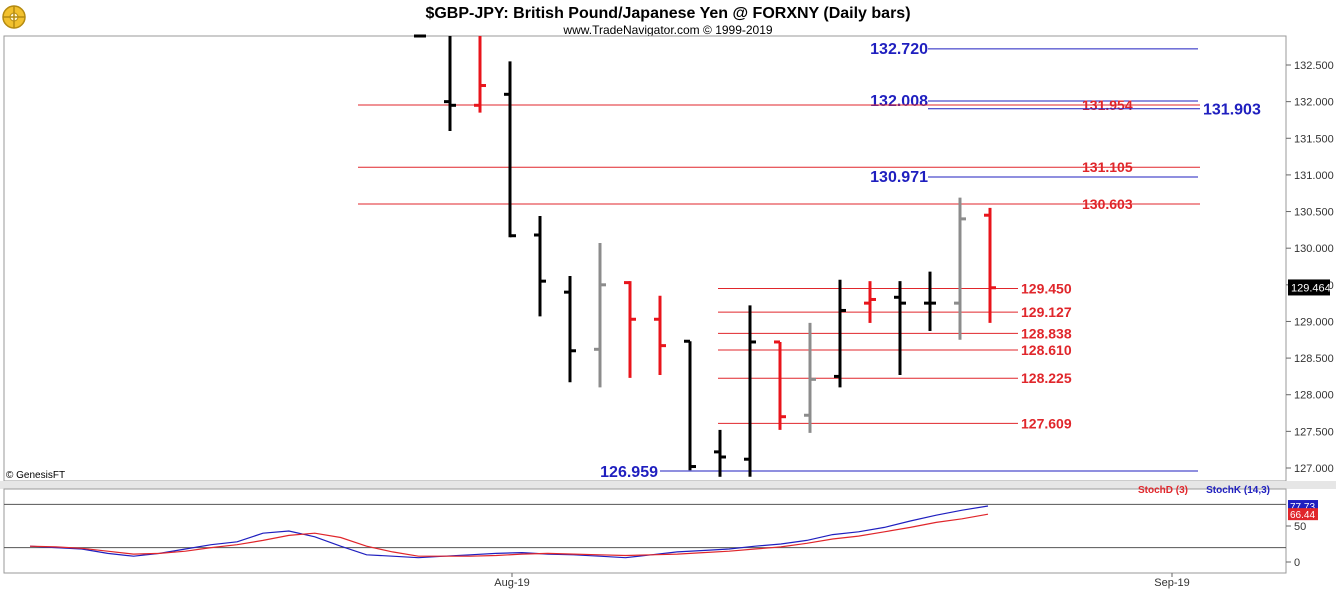 The height and width of the screenshot is (591, 1336). Describe the element at coordinates (1297, 563) in the screenshot. I see `stoch-tick-label: 0` at that location.